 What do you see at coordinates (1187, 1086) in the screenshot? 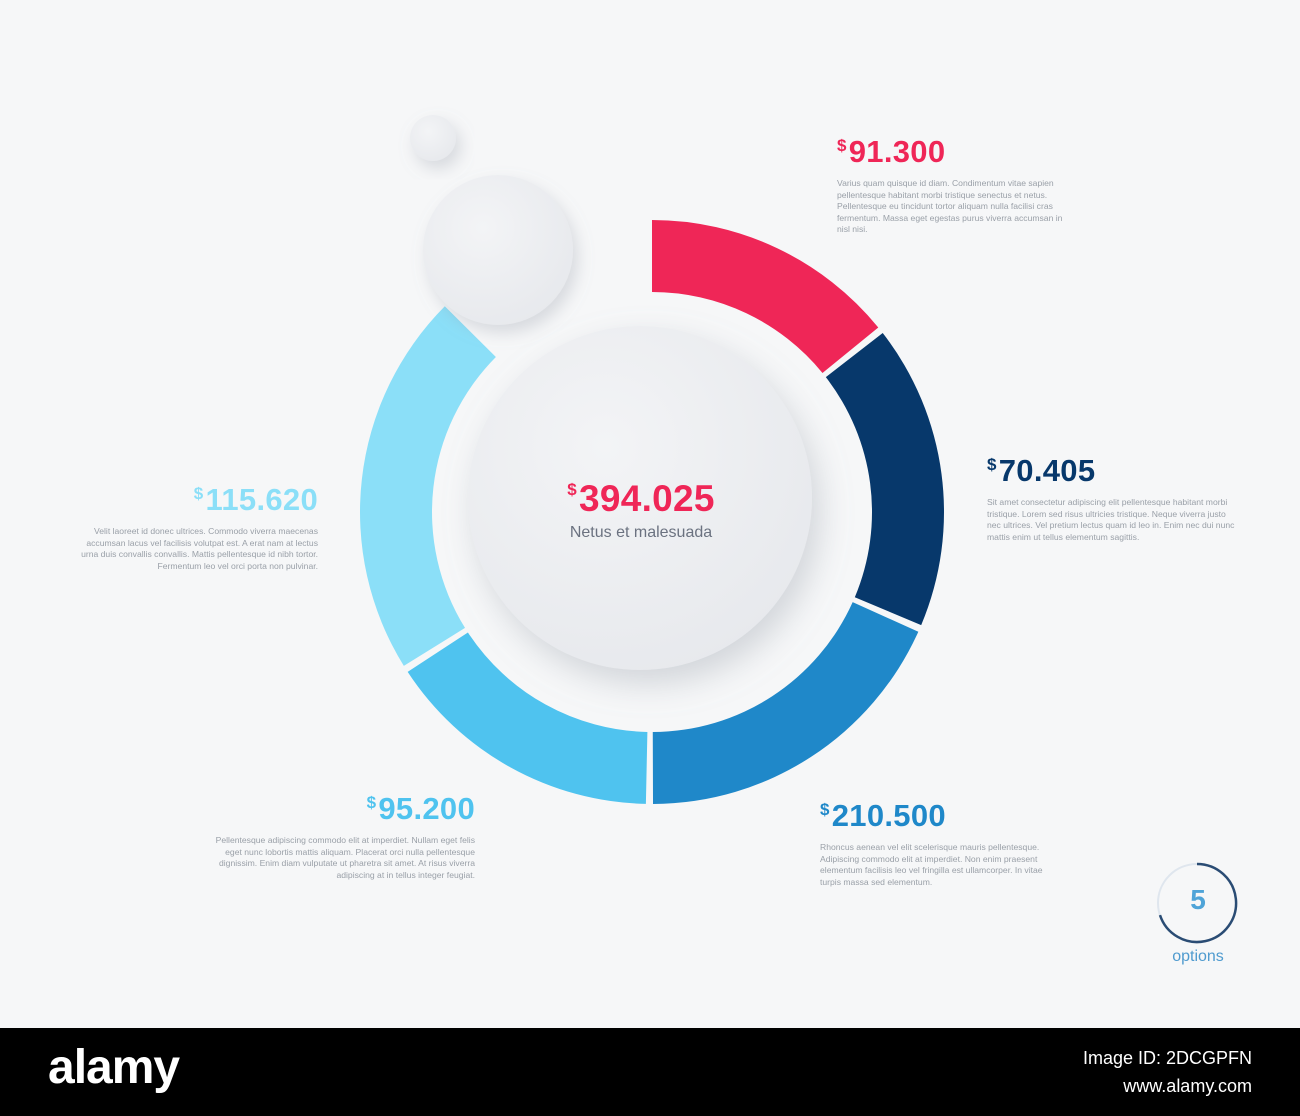
I see `site-url: www.alamy.com` at bounding box center [1187, 1086].